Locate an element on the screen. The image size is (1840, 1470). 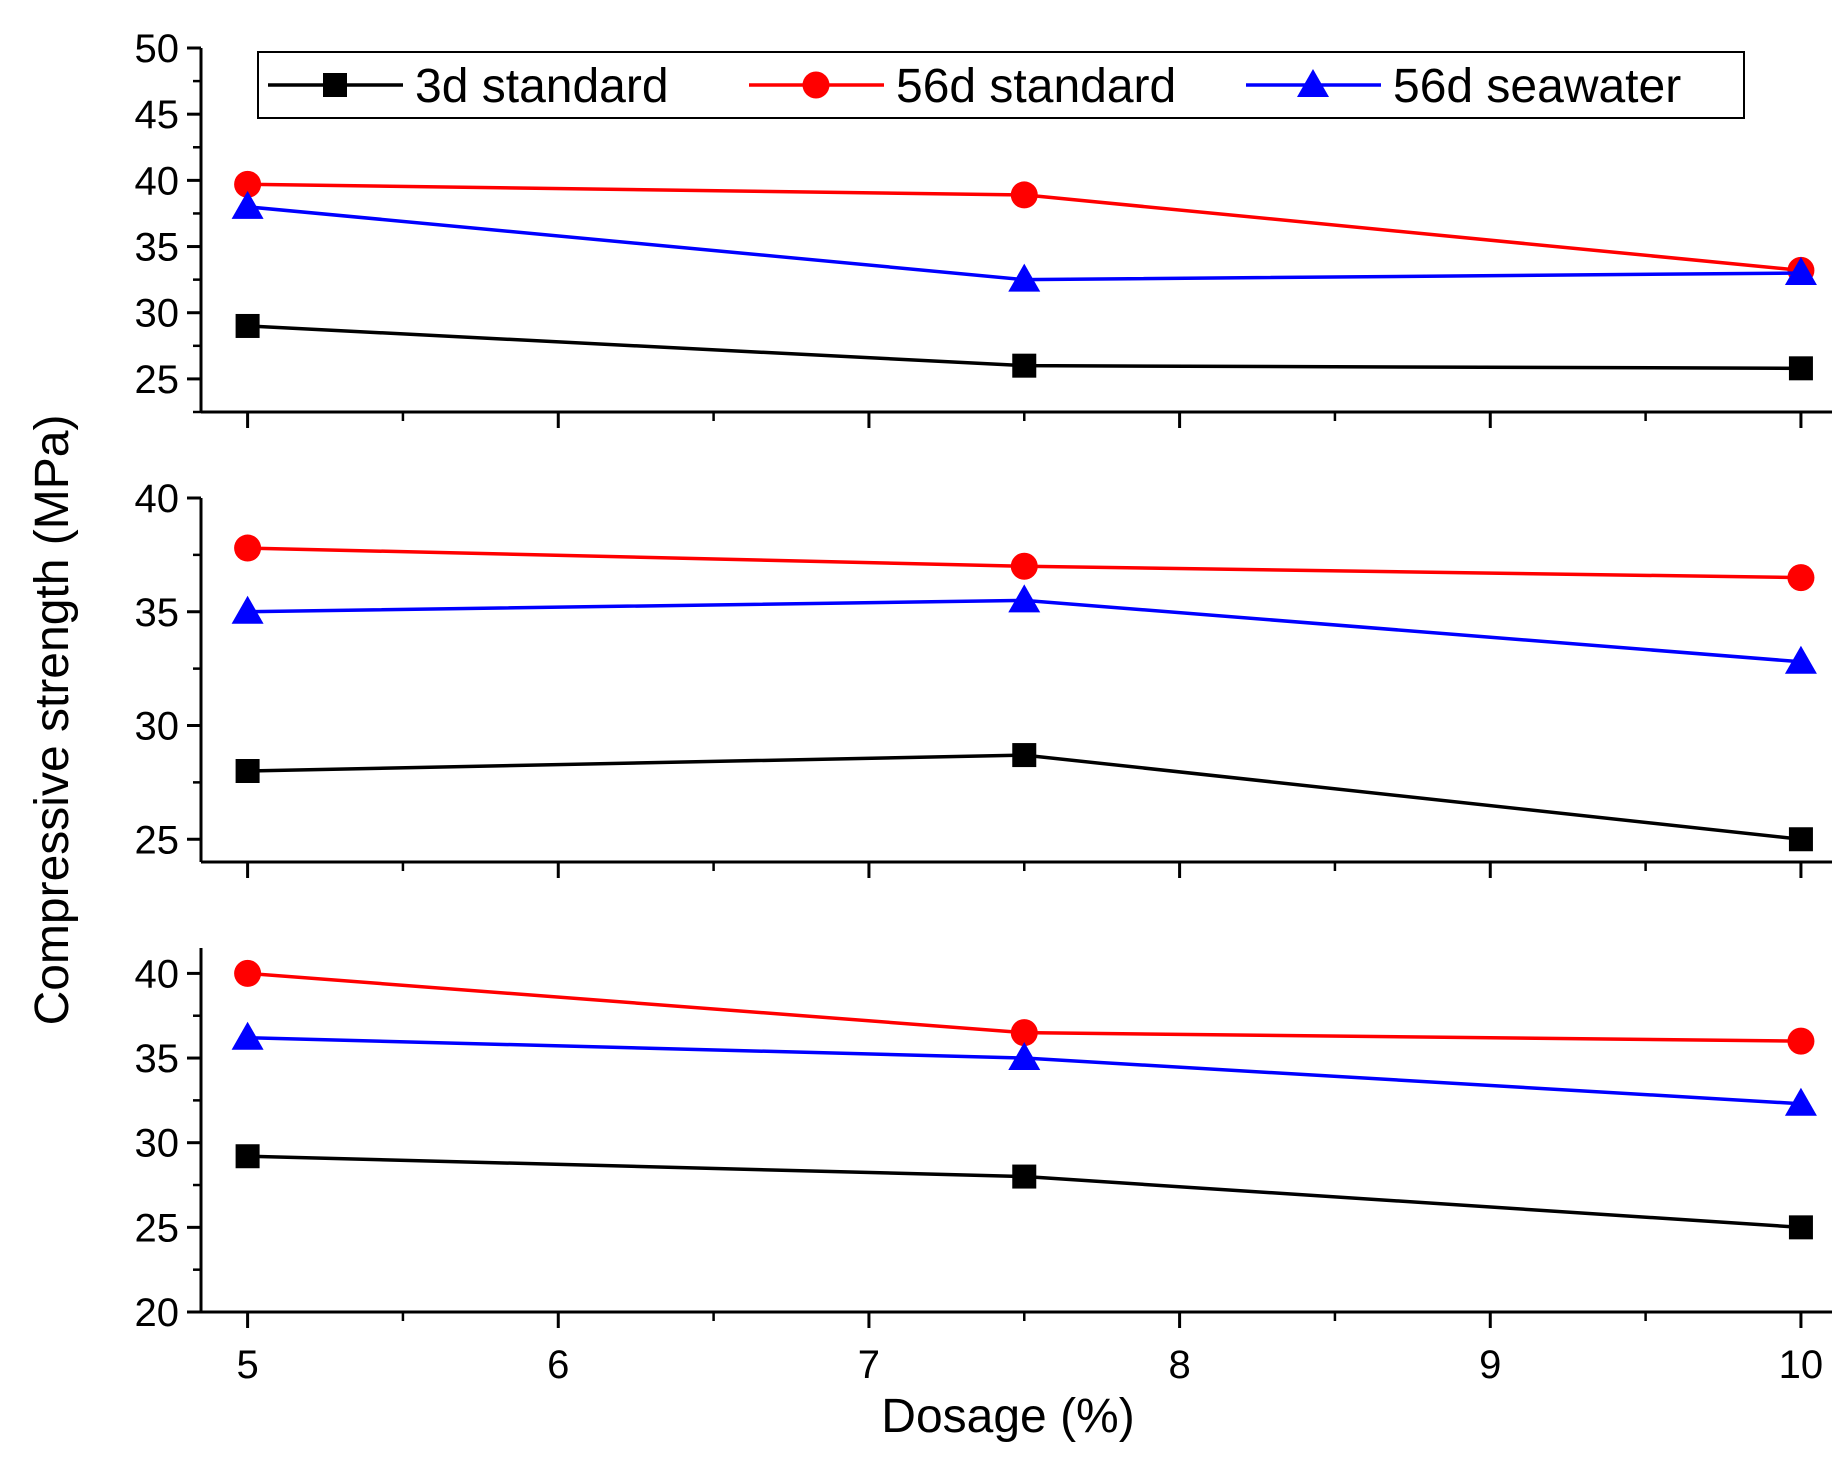
x-tick-label: 6 is located at coordinates (558, 1365).